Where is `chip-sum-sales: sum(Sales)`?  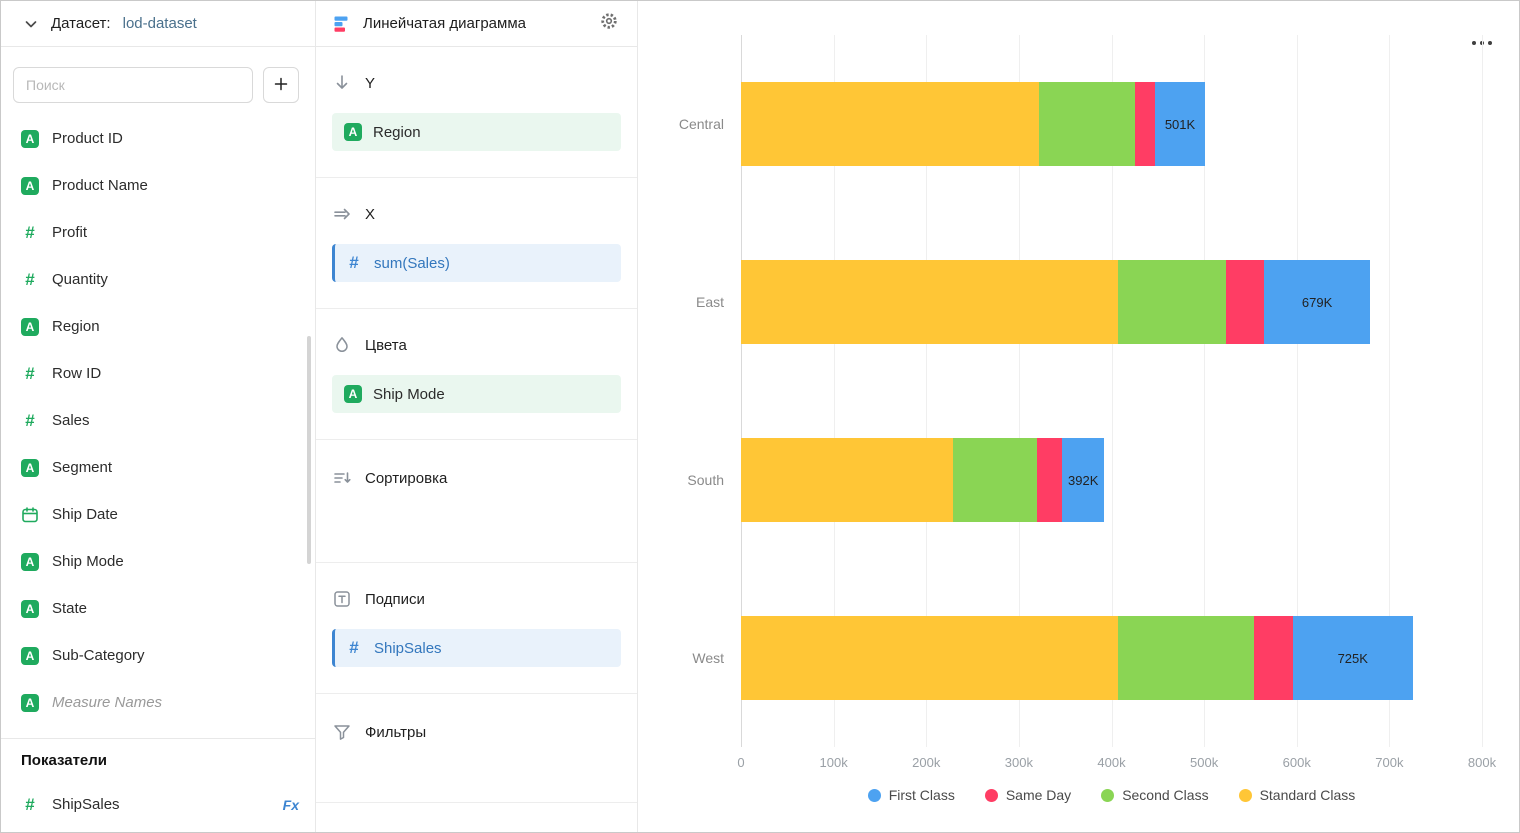 chip-sum-sales: sum(Sales) is located at coordinates (476, 263).